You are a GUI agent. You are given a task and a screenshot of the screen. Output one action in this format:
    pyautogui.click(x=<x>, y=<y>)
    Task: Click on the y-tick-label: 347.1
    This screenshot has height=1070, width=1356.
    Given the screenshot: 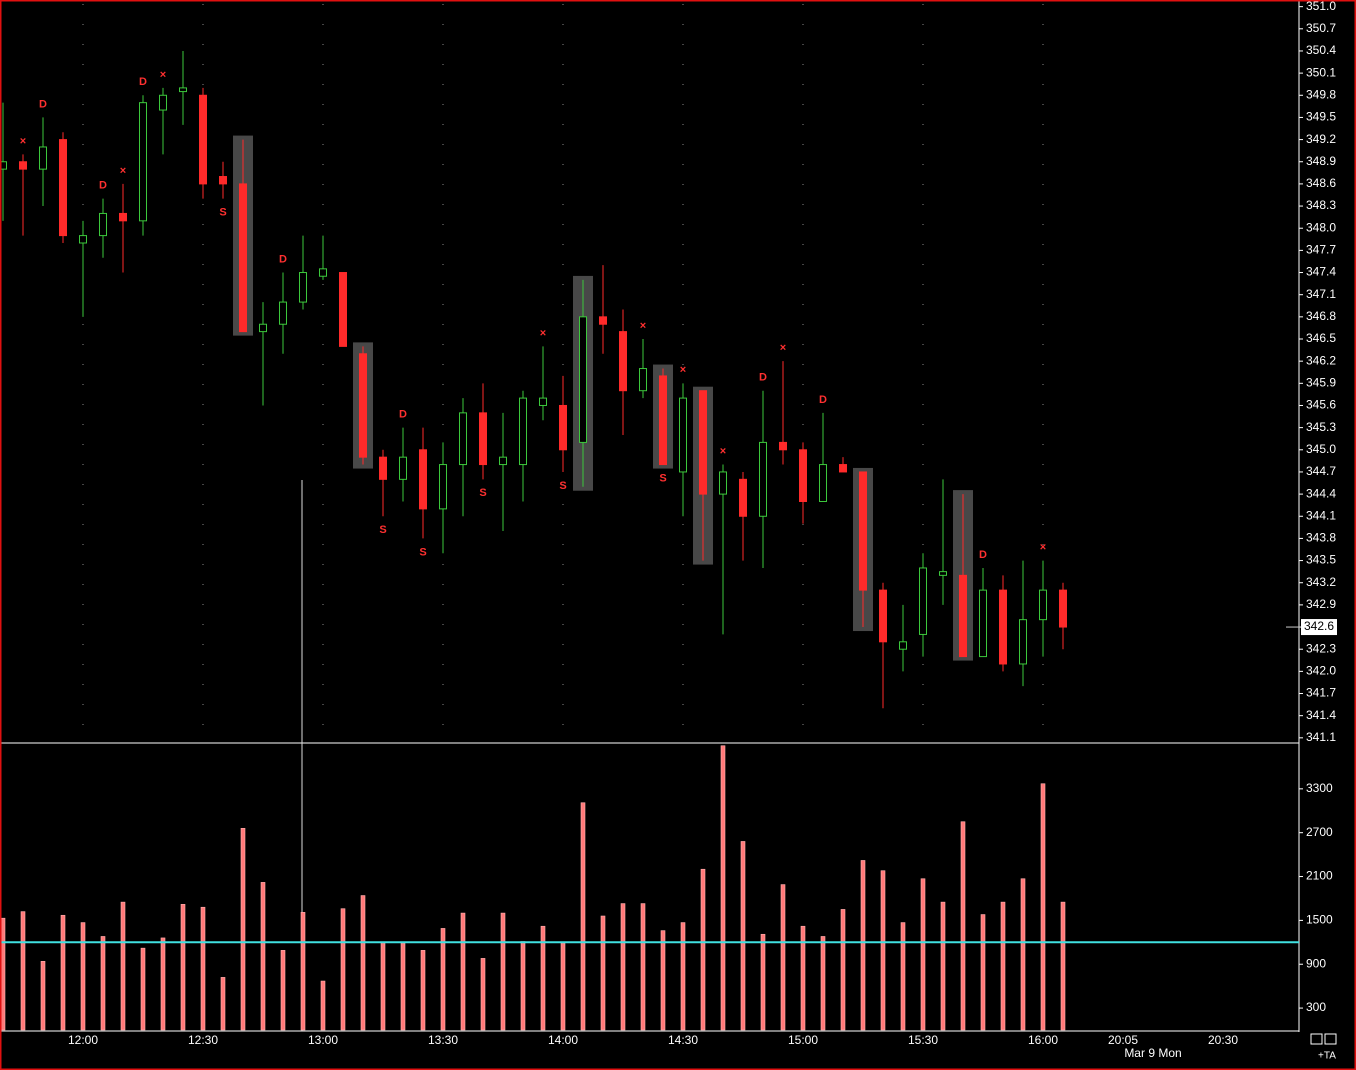 What is the action you would take?
    pyautogui.click(x=1321, y=294)
    